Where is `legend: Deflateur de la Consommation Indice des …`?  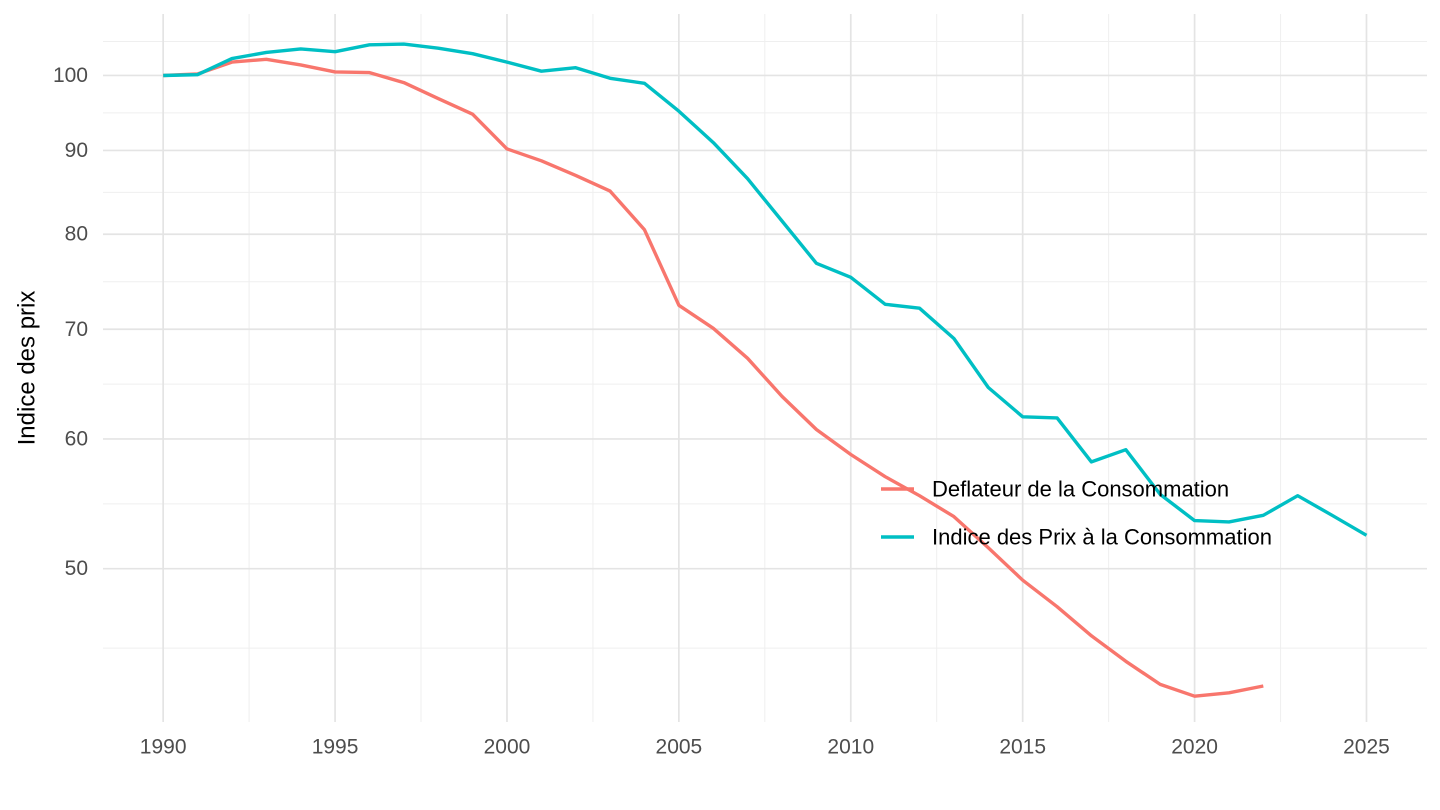
legend: Deflateur de la Consommation Indice des … is located at coordinates (1076, 513).